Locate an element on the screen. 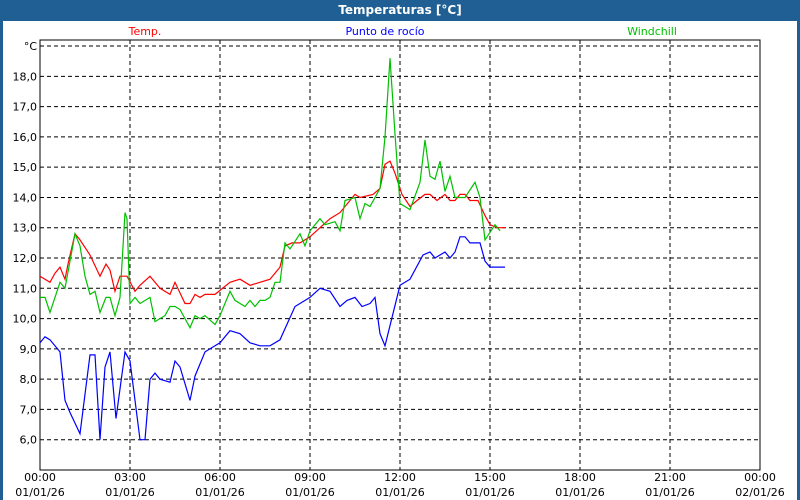 The width and height of the screenshot is (800, 500). y-tick-label: 18,0 is located at coordinates (25, 76).